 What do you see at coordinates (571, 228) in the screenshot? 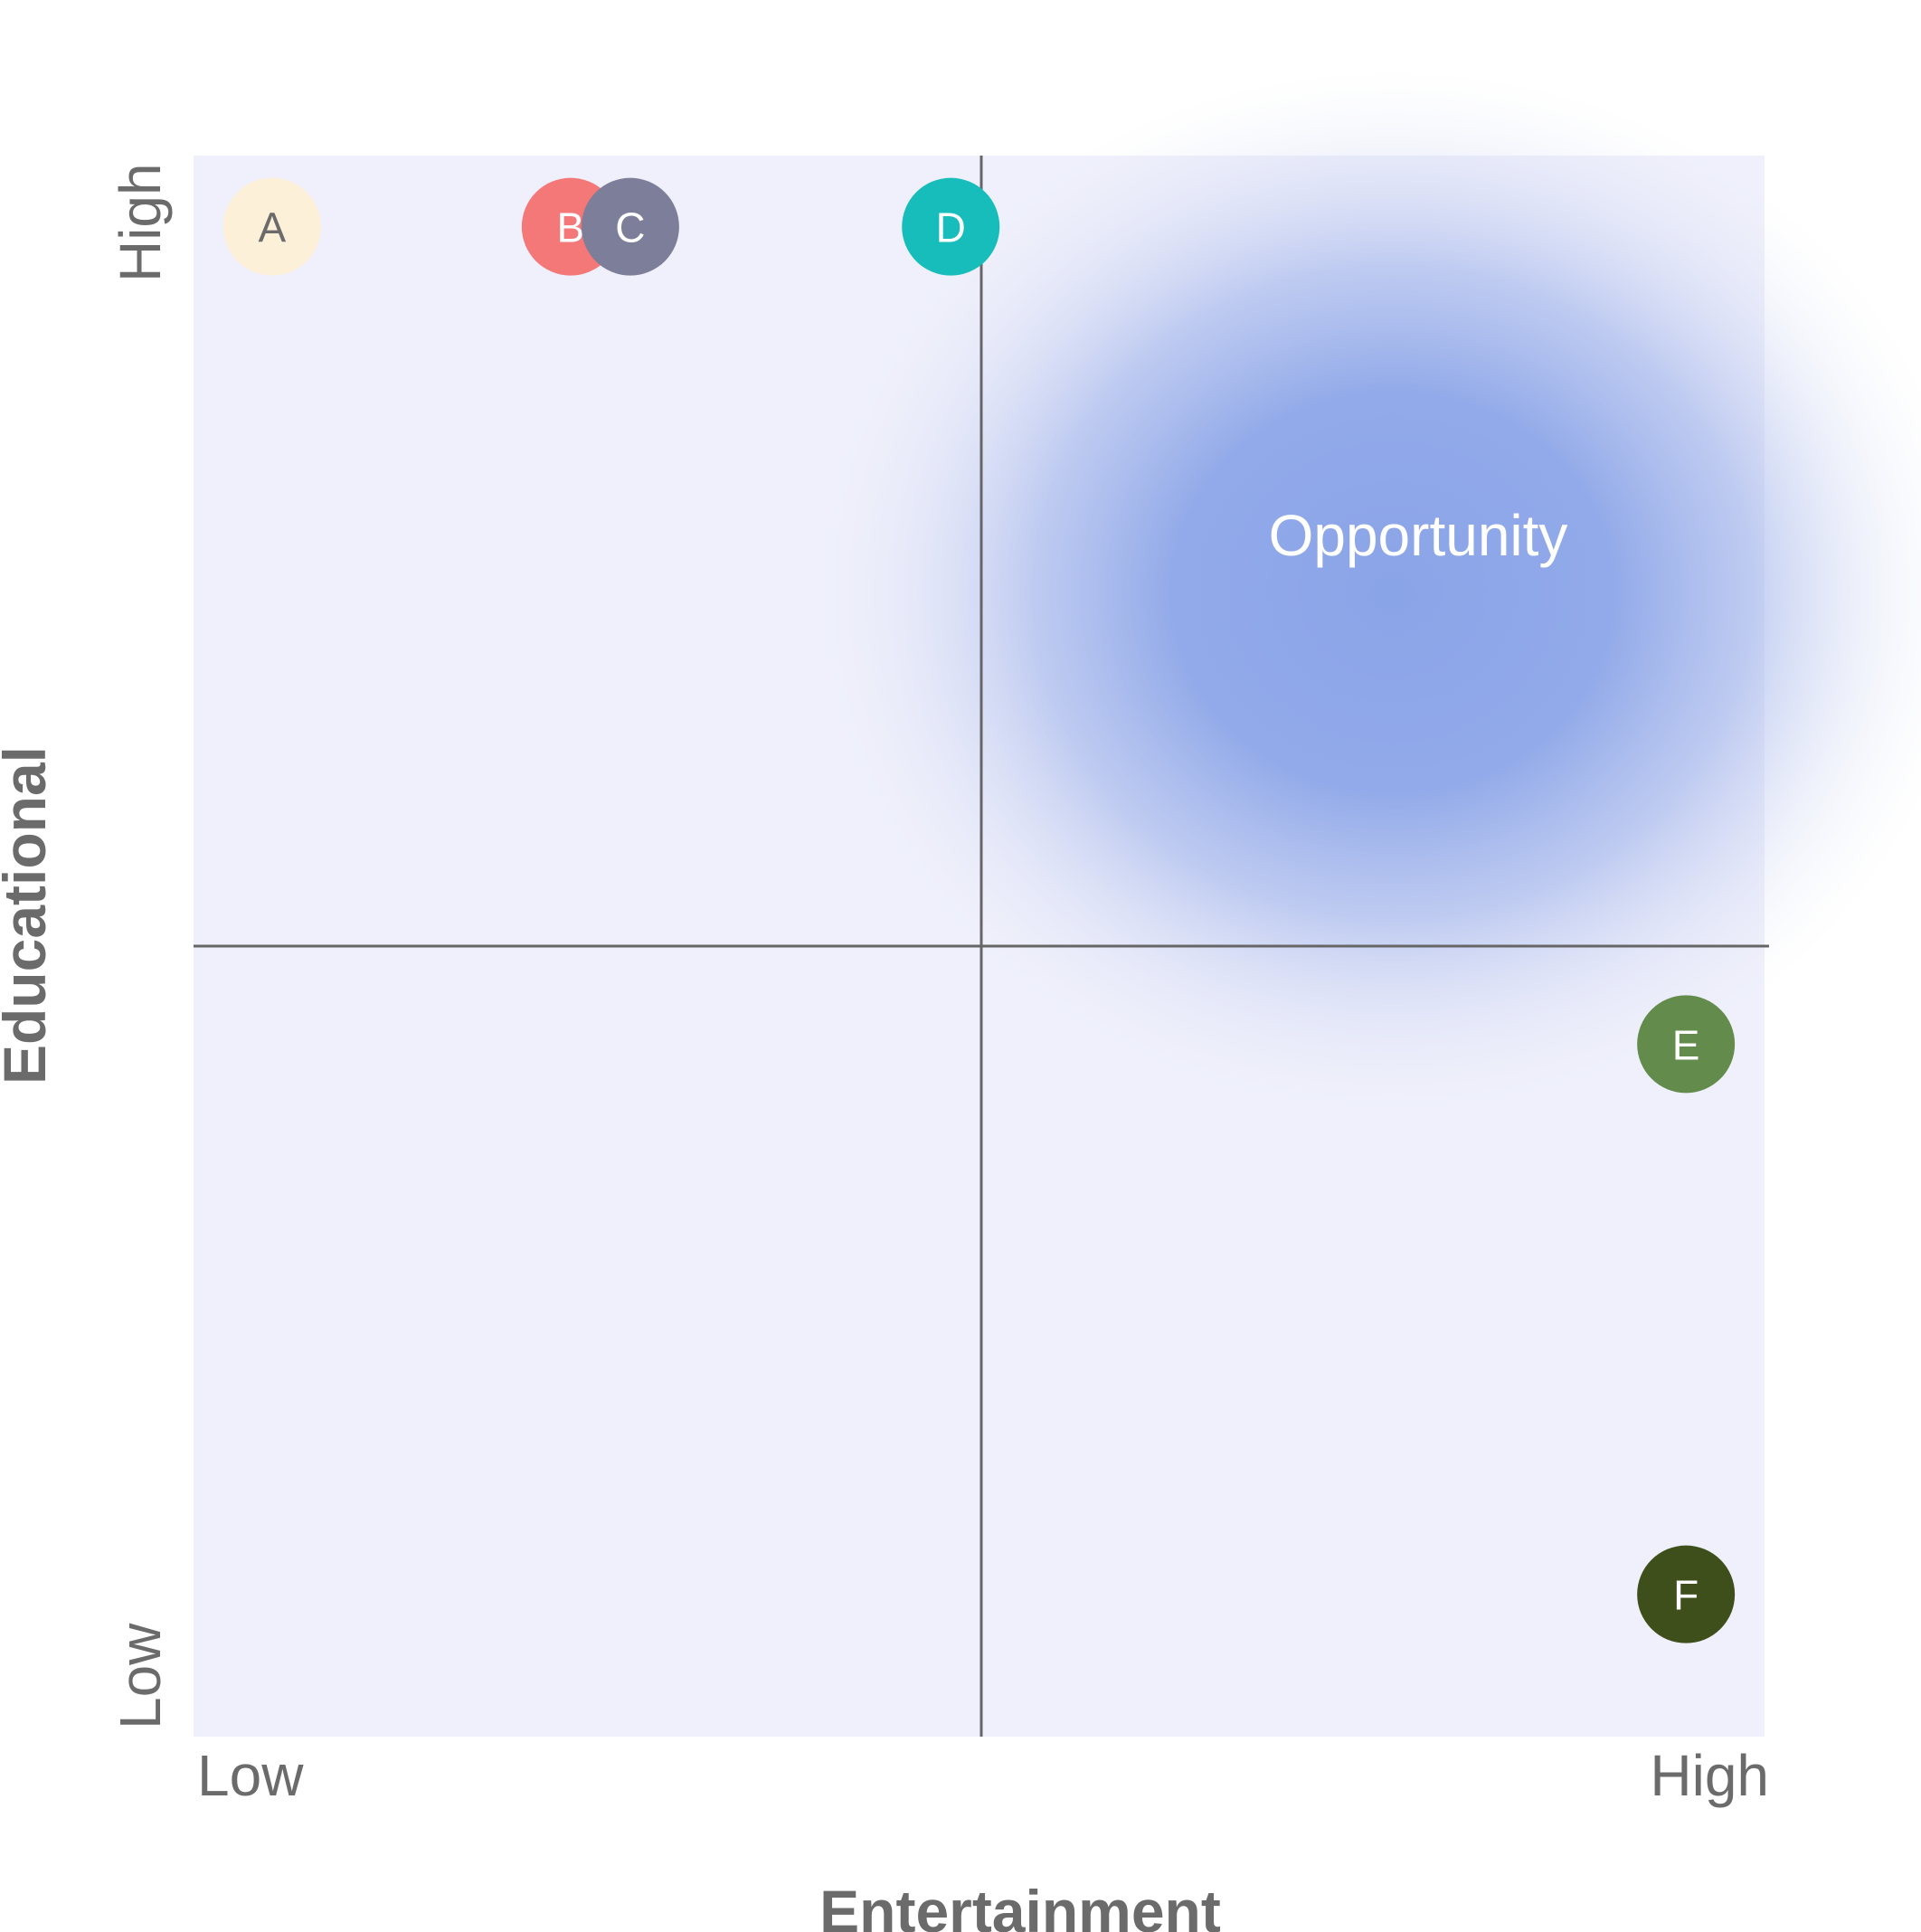
I see `data-point-label: B` at bounding box center [571, 228].